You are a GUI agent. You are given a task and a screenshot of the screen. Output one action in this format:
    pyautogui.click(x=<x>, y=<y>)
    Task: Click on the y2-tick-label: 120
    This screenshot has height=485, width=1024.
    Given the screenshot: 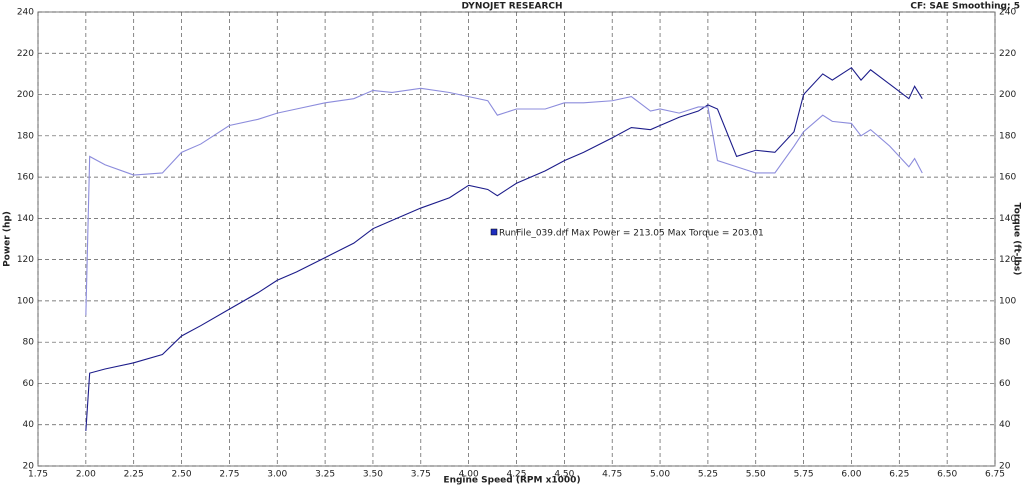 What is the action you would take?
    pyautogui.click(x=1007, y=260)
    